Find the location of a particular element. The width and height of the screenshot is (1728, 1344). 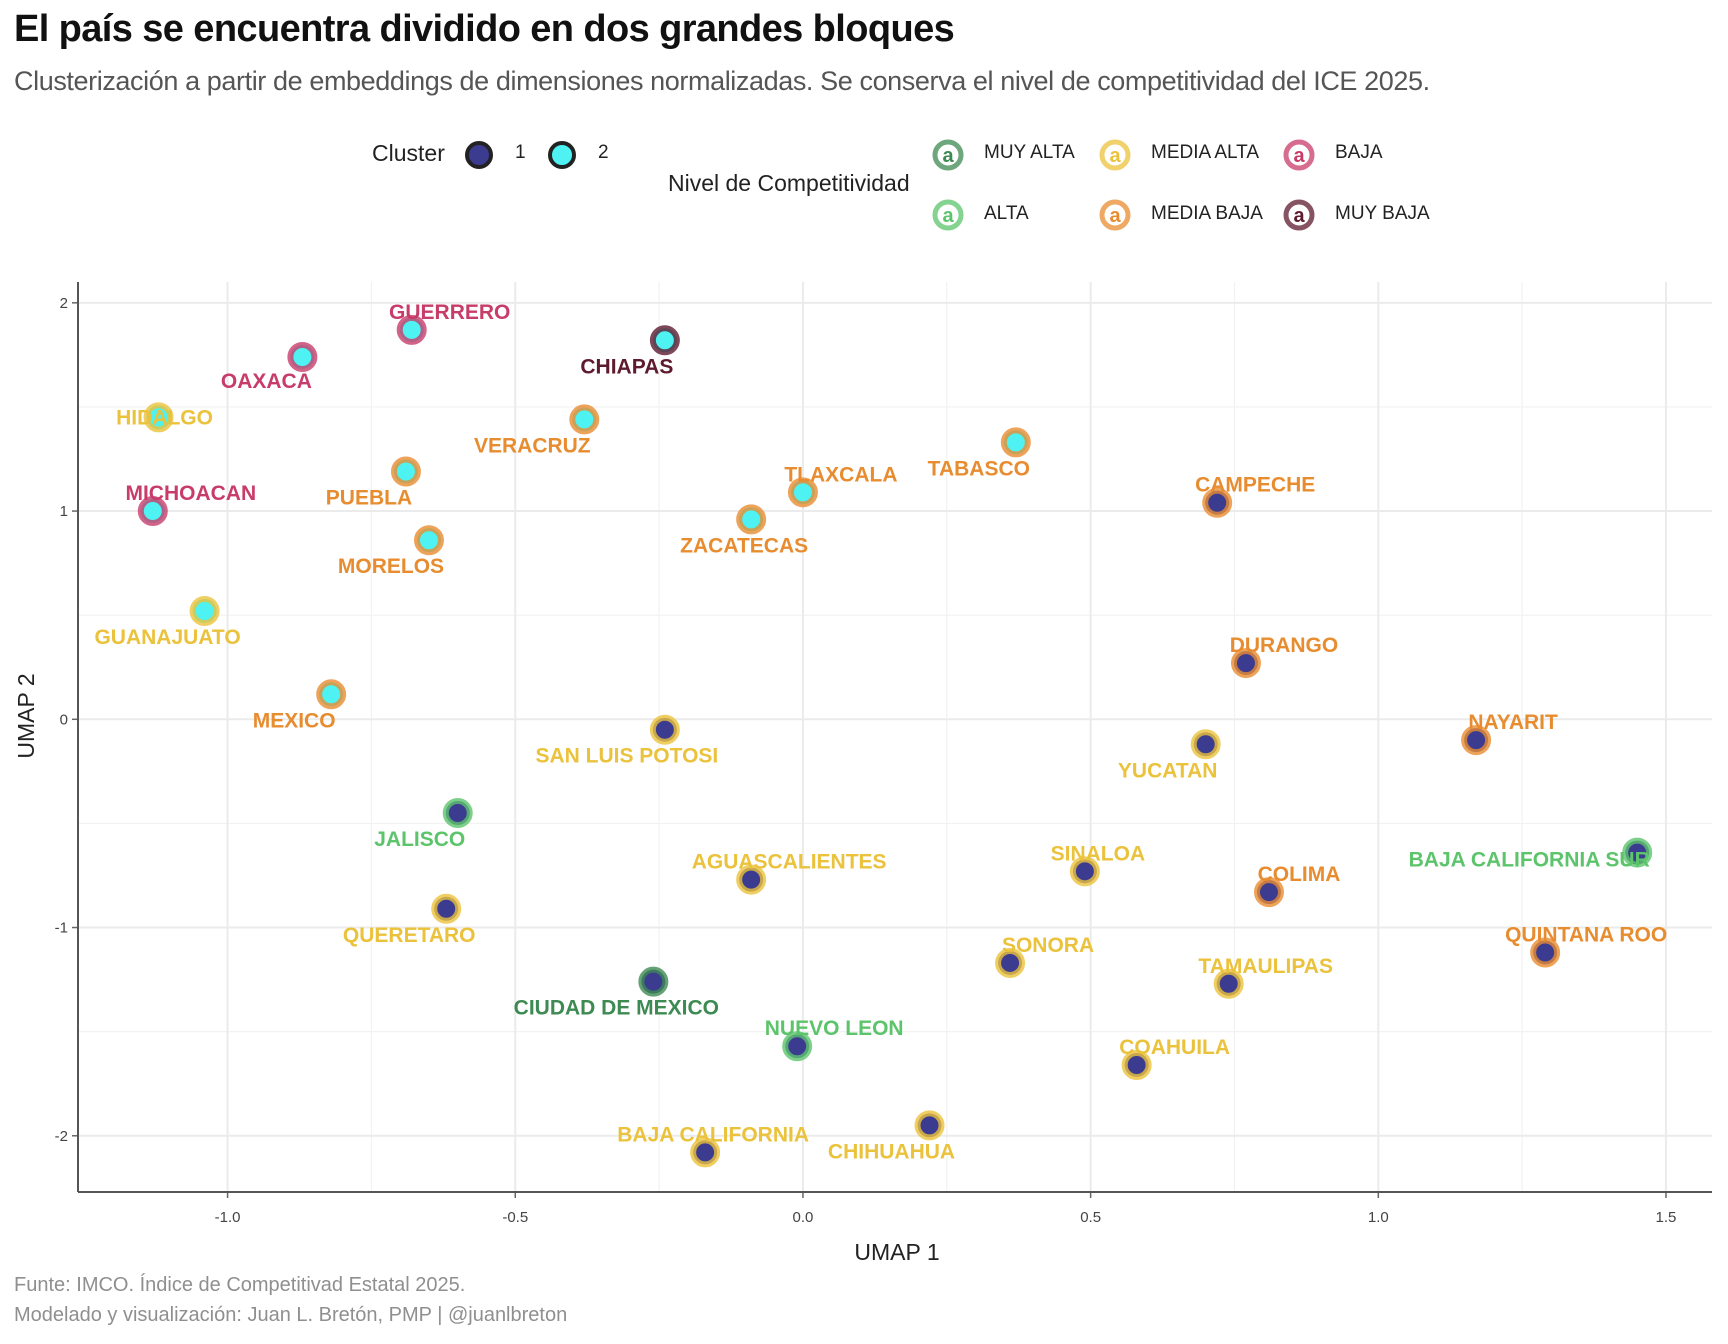

point-morelos is located at coordinates (428, 540).